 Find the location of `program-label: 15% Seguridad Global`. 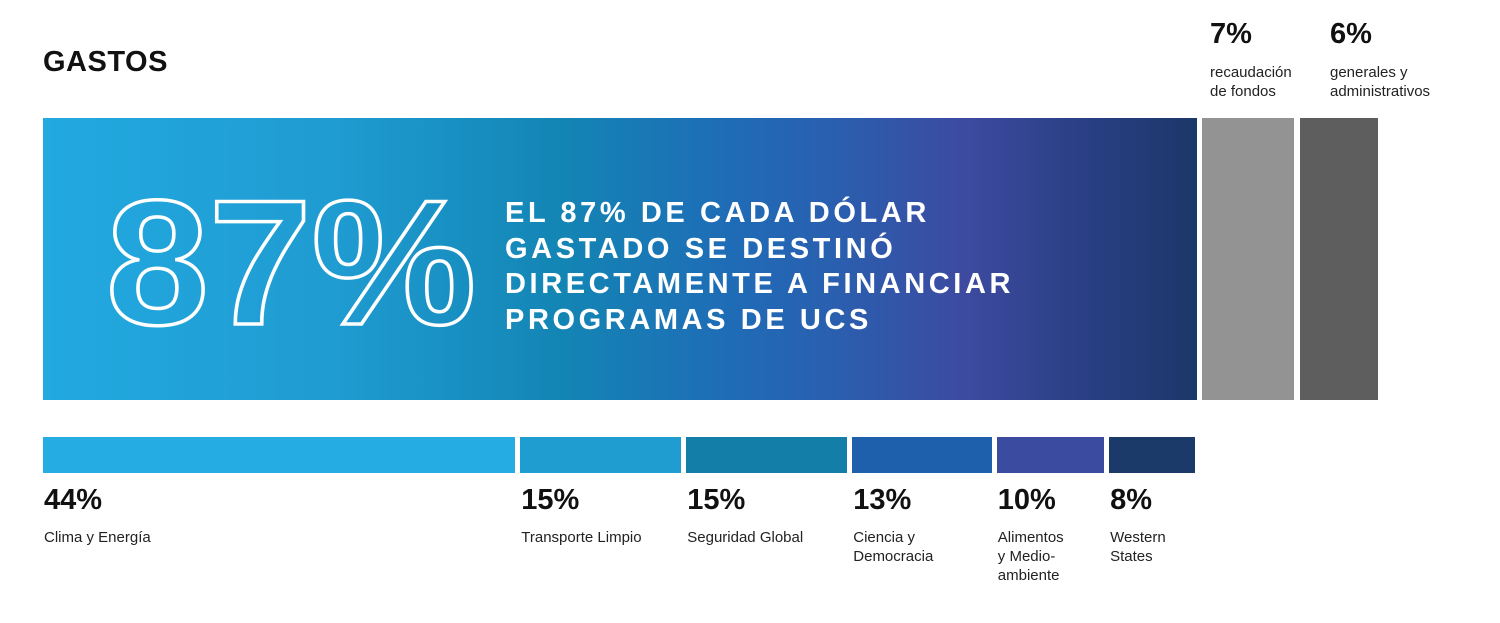

program-label: 15% Seguridad Global is located at coordinates (767, 516).